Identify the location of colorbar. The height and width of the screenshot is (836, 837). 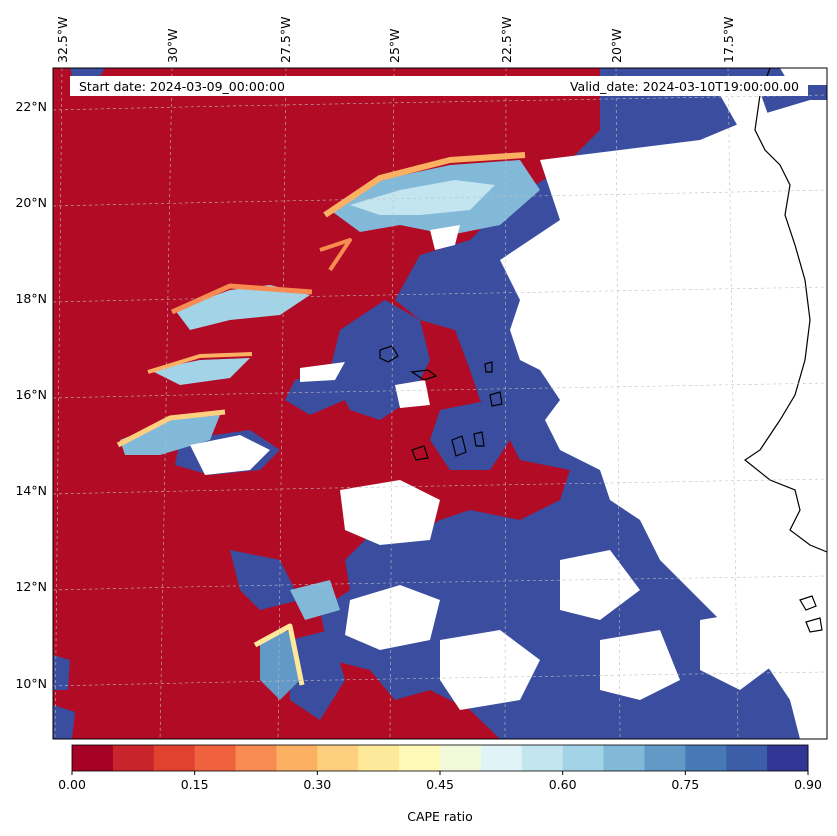
(440, 758).